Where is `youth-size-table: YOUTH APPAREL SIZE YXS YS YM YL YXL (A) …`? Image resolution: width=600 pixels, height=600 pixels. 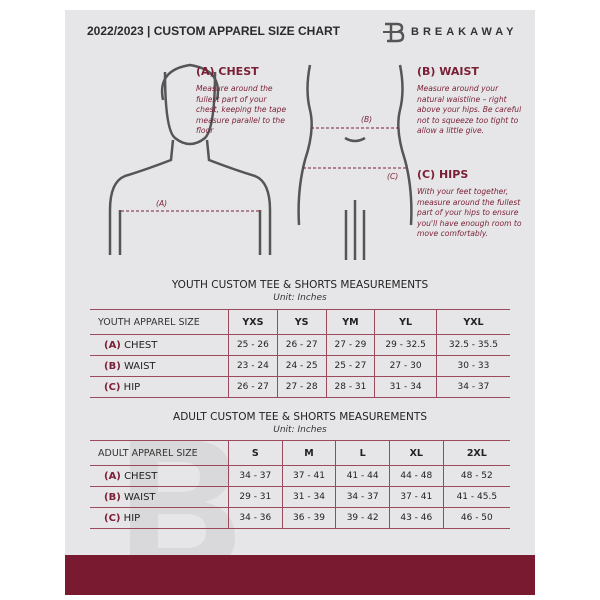 youth-size-table: YOUTH APPAREL SIZE YXS YS YM YL YXL (A) … is located at coordinates (300, 353).